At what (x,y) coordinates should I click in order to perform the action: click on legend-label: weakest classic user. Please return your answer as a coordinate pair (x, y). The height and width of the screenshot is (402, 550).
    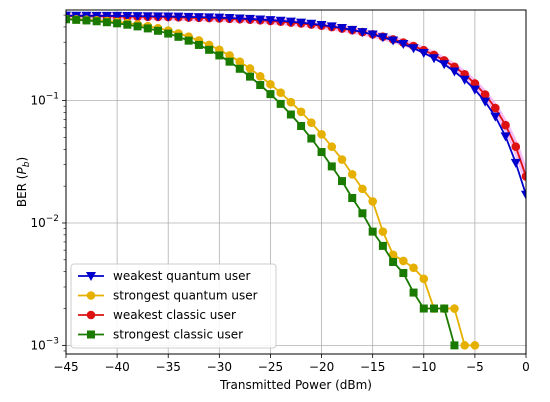
    Looking at the image, I should click on (174, 315).